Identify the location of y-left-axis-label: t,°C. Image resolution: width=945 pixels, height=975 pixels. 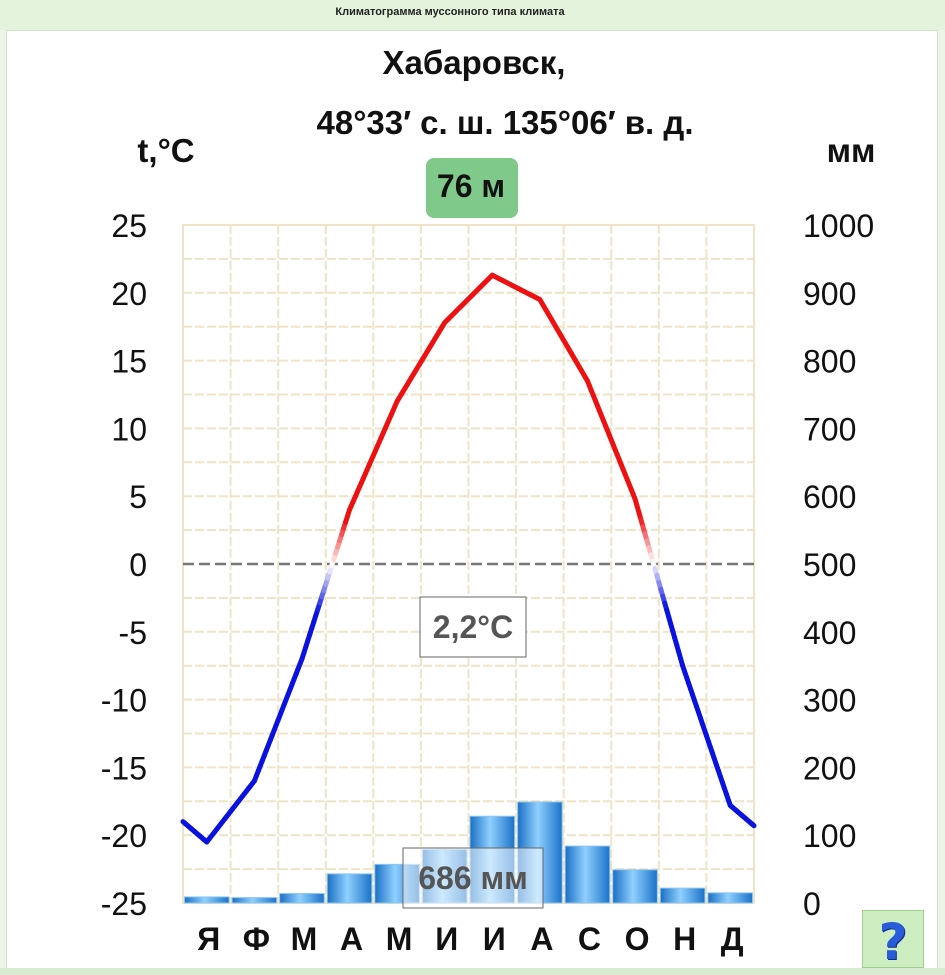
(165, 150).